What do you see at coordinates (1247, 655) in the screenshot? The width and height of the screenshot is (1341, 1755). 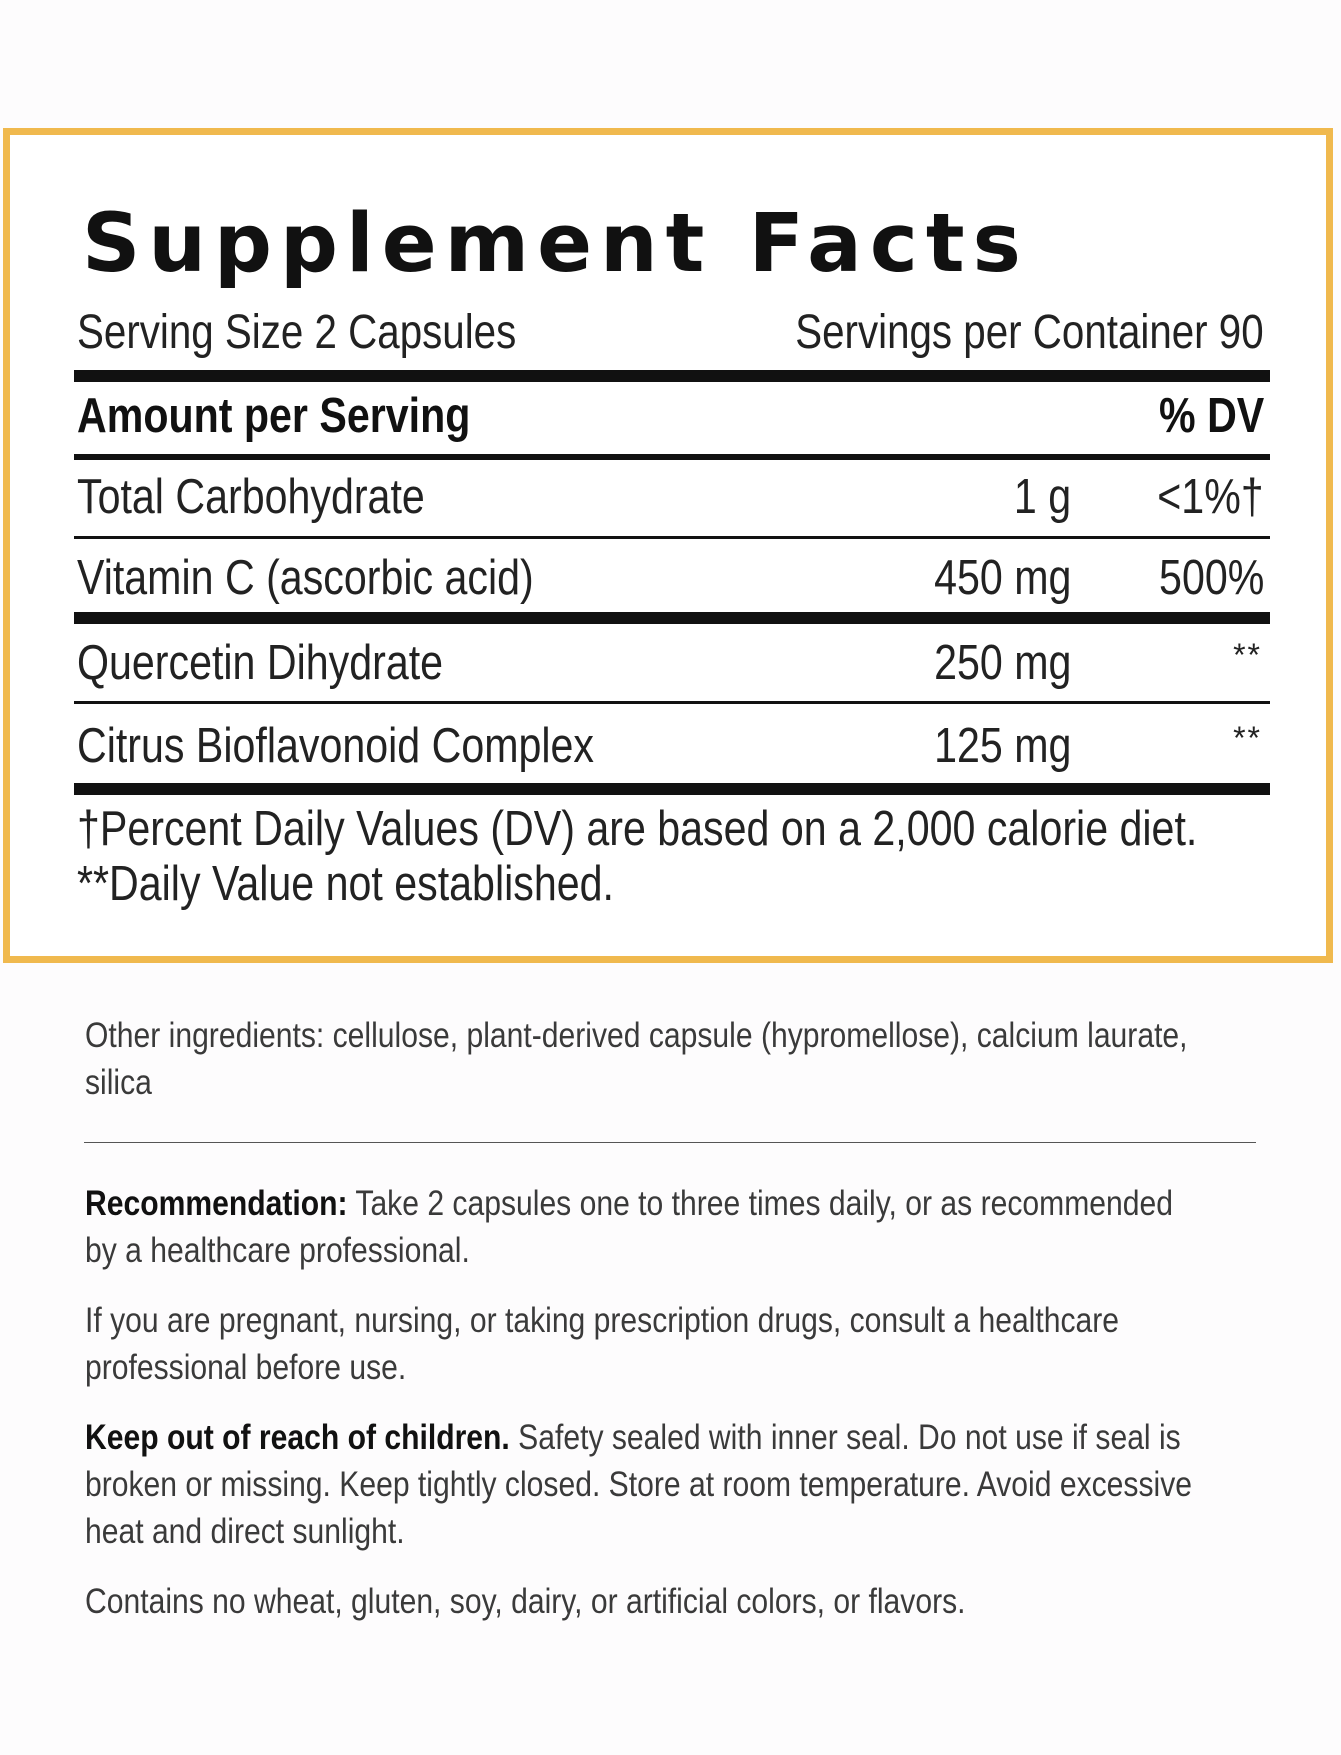 I see `nutrient-dv-quercetin: **` at bounding box center [1247, 655].